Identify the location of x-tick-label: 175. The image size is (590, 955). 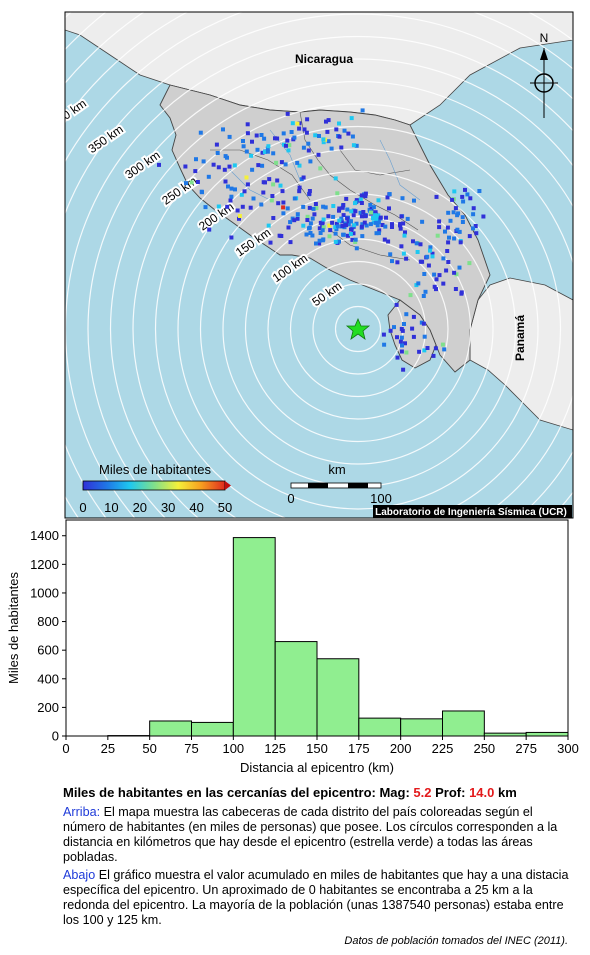
(359, 748).